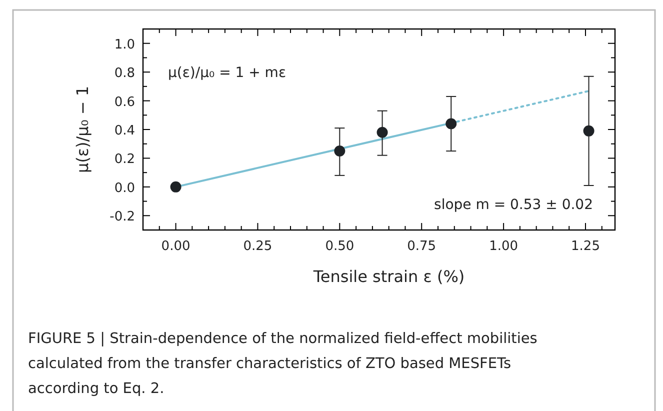 Image resolution: width=663 pixels, height=411 pixels. I want to click on caption: FIGURE 5 | Strain-dependence of the normalized field-effect mobilities calculated from the transfer characteristics of ZTO based MESFETs according to Eq. 2., so click(283, 364).